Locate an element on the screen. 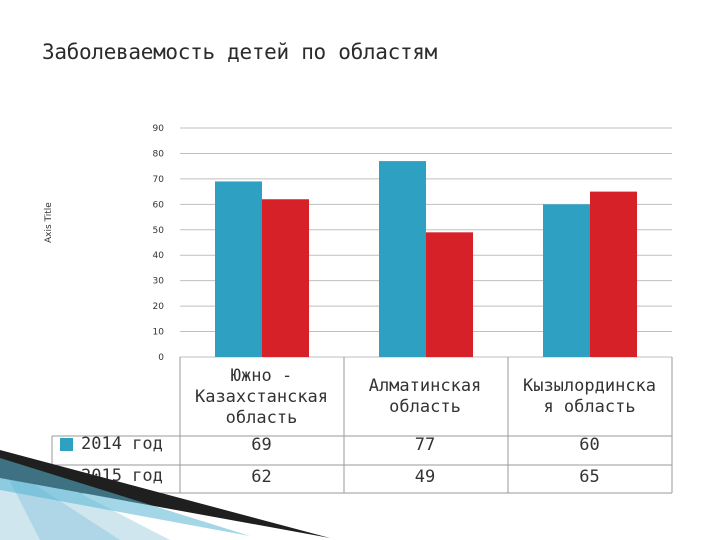 Image resolution: width=720 pixels, height=540 pixels. bar-2014-год-0 is located at coordinates (238, 269).